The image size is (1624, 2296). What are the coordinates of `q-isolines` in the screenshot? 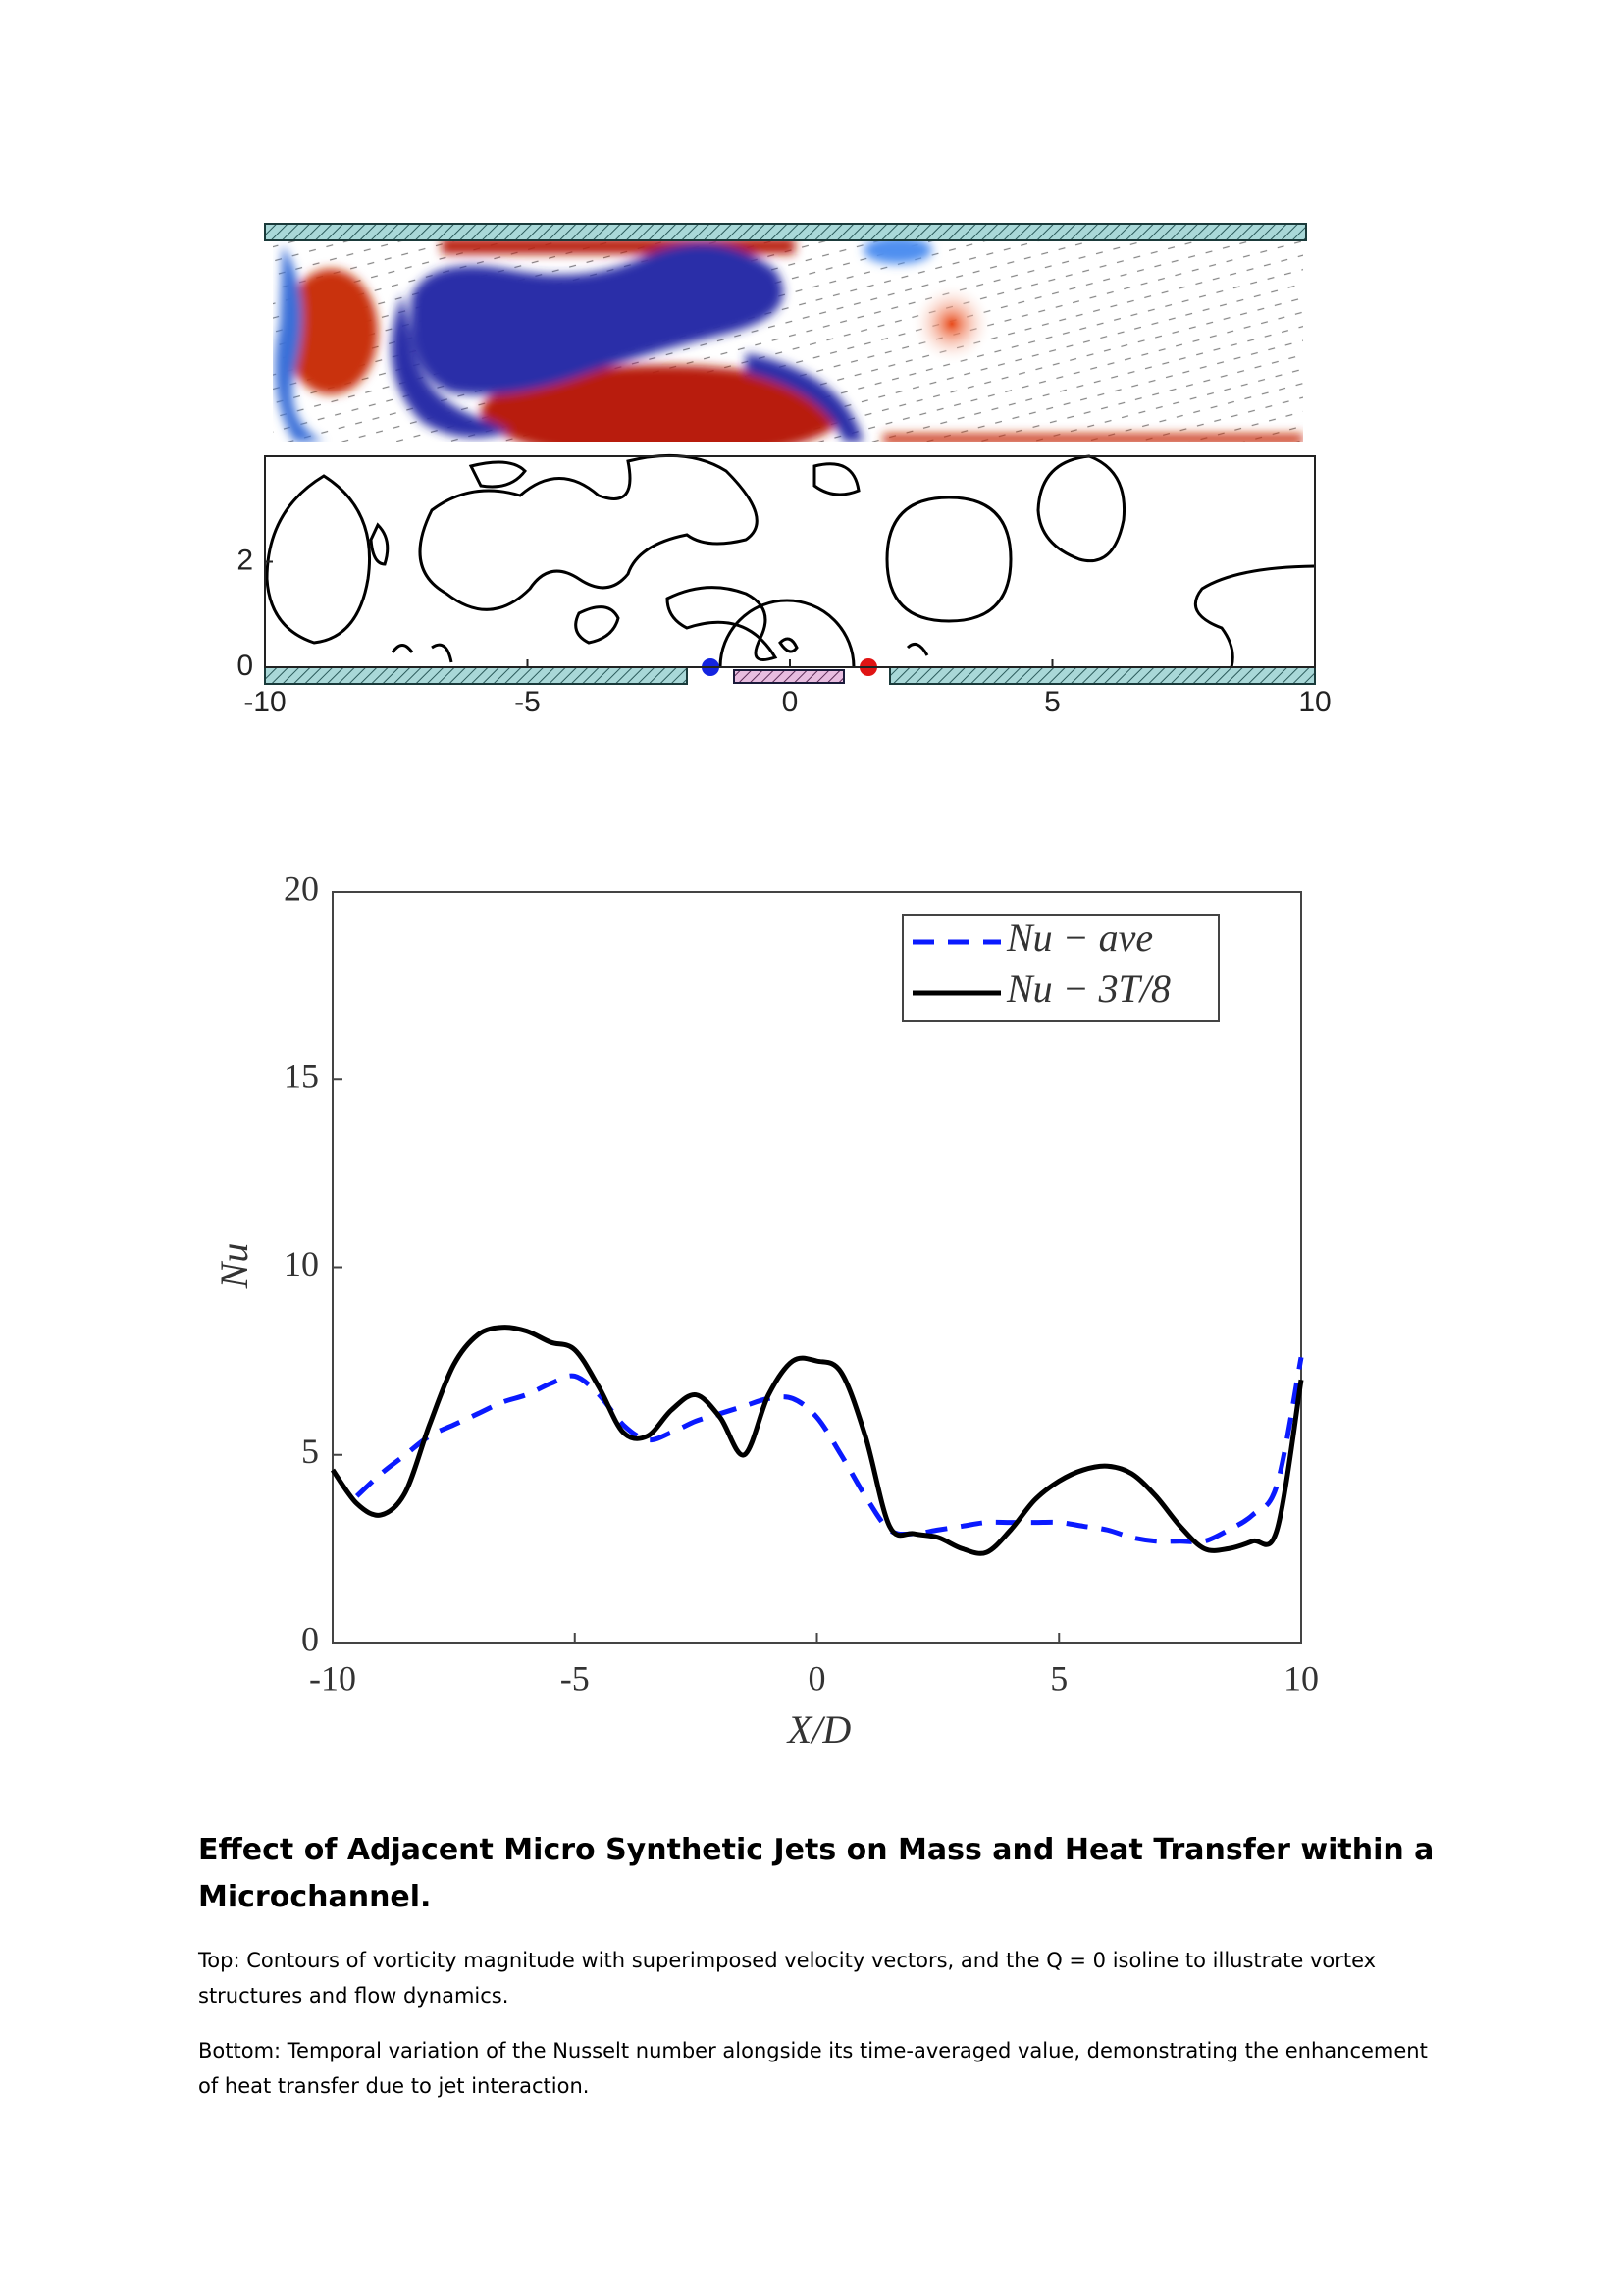 It's located at (790, 560).